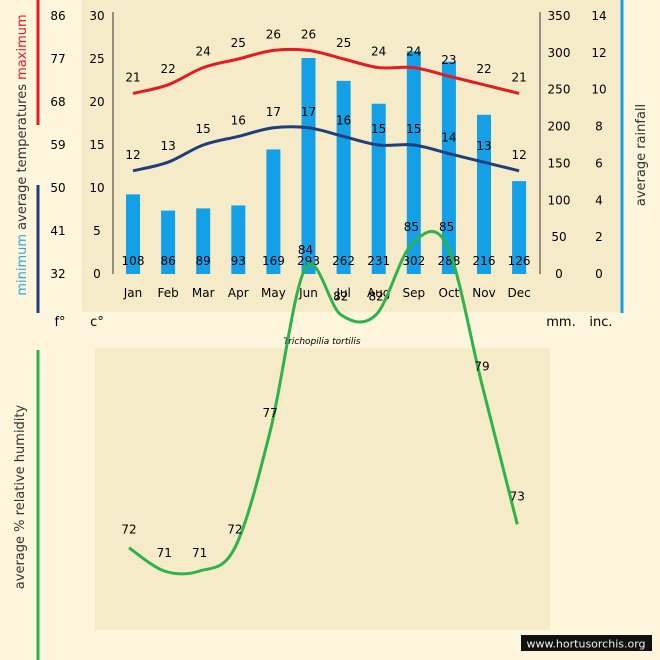 Image resolution: width=660 pixels, height=660 pixels. I want to click on inches-tick-label: 12, so click(598, 53).